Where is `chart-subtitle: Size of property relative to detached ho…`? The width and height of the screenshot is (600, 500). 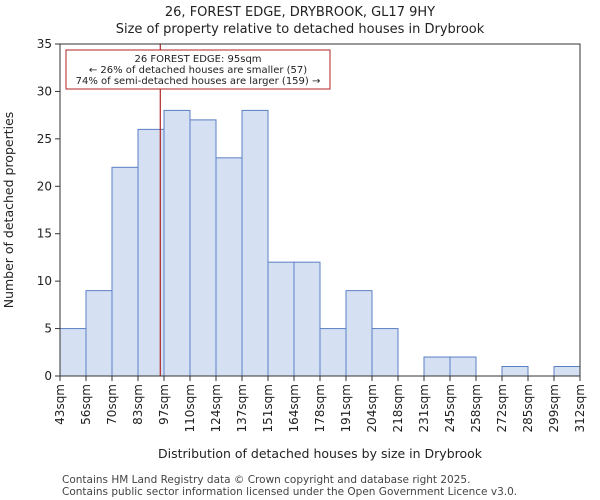 chart-subtitle: Size of property relative to detached ho… is located at coordinates (300, 29).